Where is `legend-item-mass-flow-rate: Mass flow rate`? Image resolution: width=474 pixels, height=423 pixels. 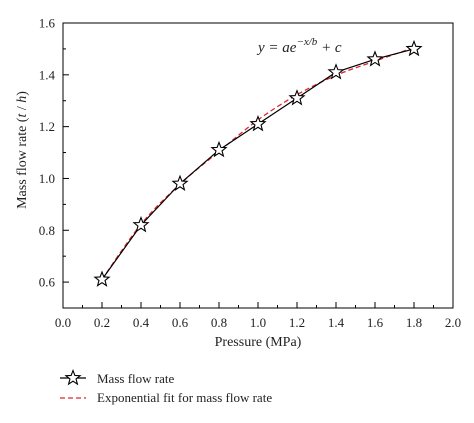 legend-item-mass-flow-rate: Mass flow rate is located at coordinates (117, 377).